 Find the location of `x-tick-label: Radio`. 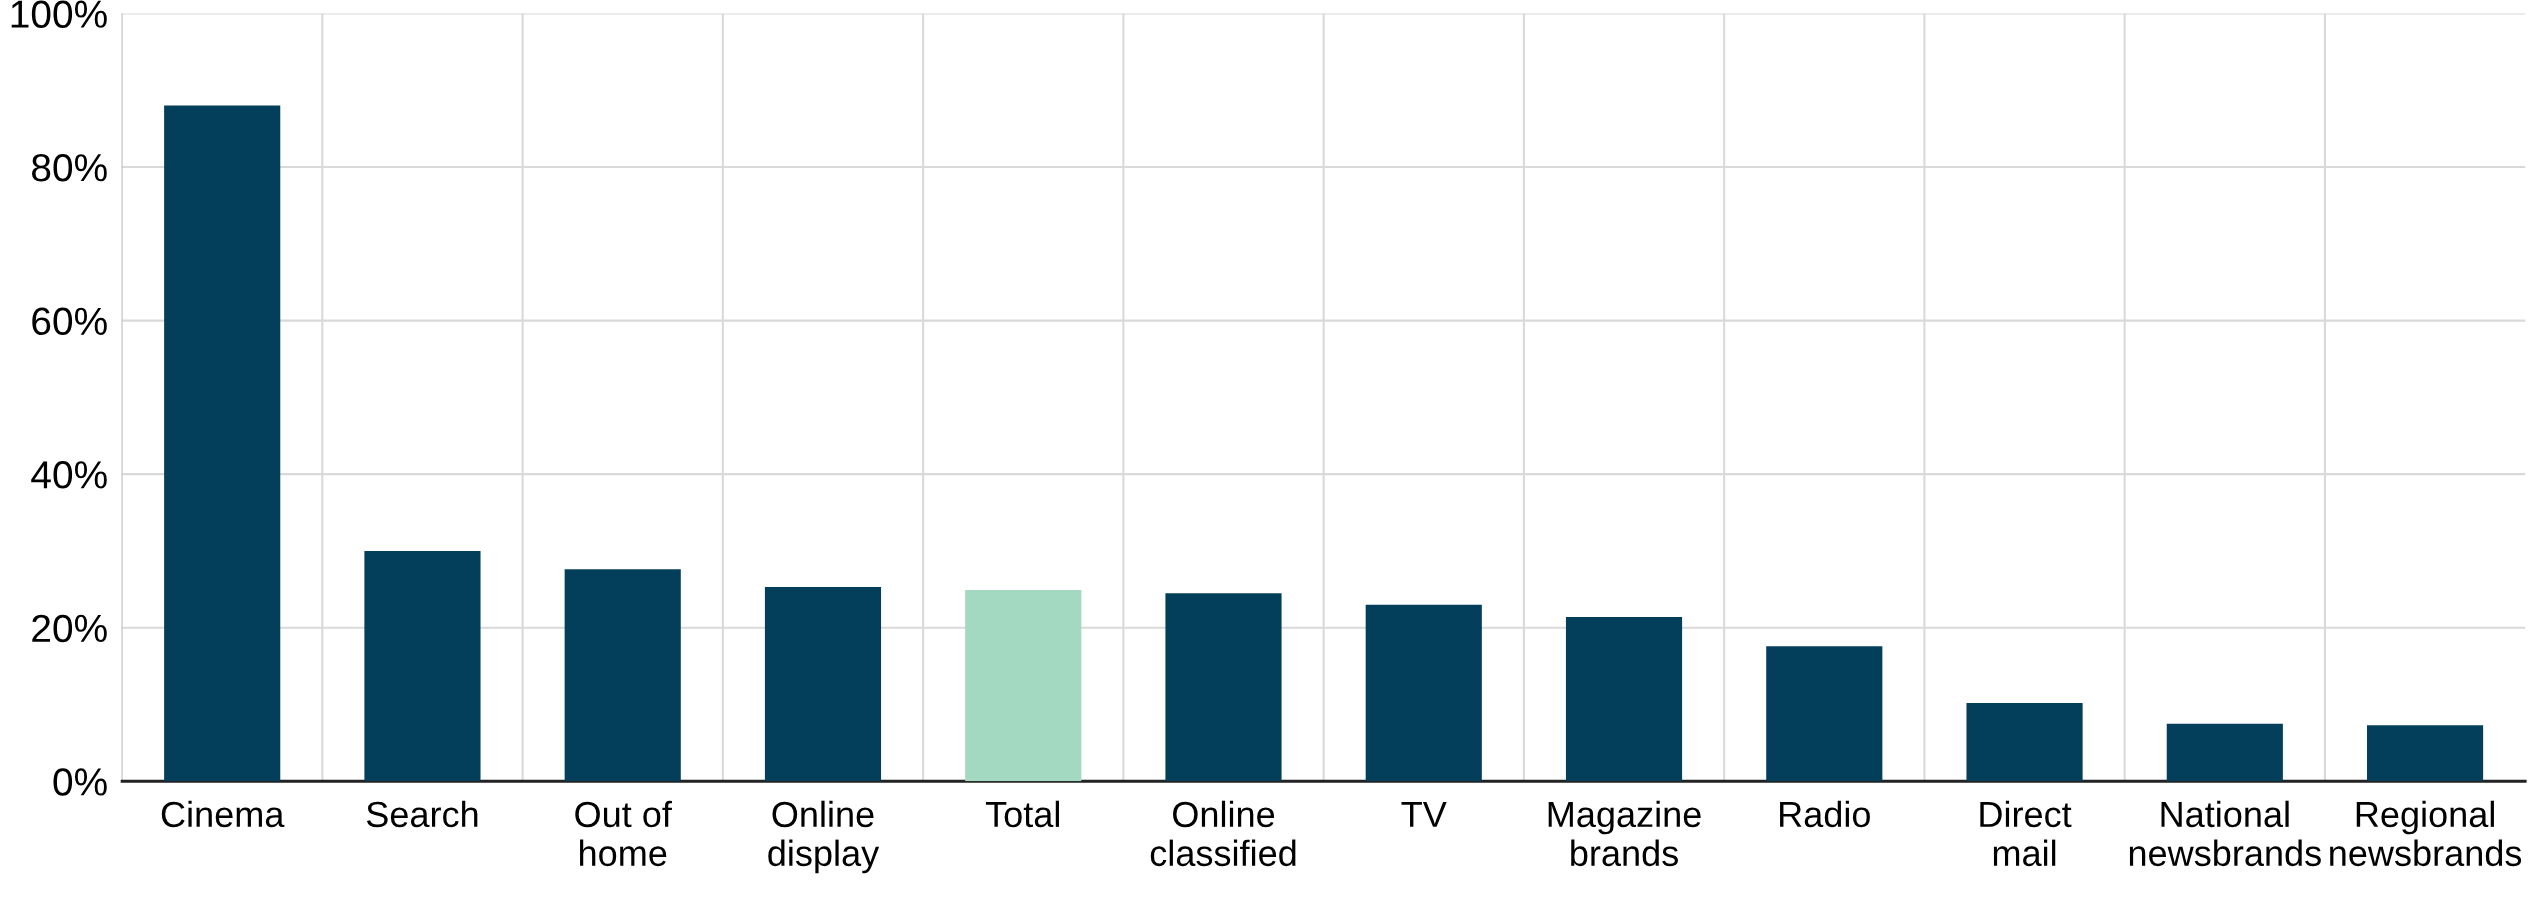

x-tick-label: Radio is located at coordinates (1825, 814).